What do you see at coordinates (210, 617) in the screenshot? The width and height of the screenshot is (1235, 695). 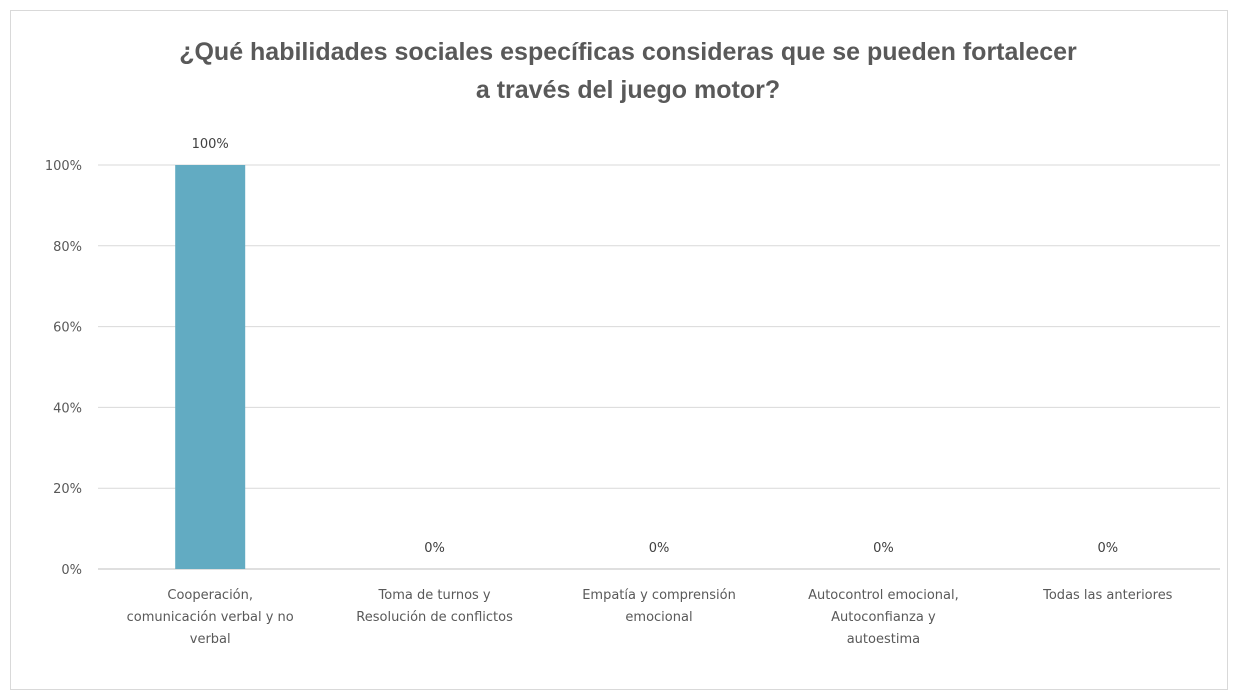 I see `x-category-label: comunicación verbal y no` at bounding box center [210, 617].